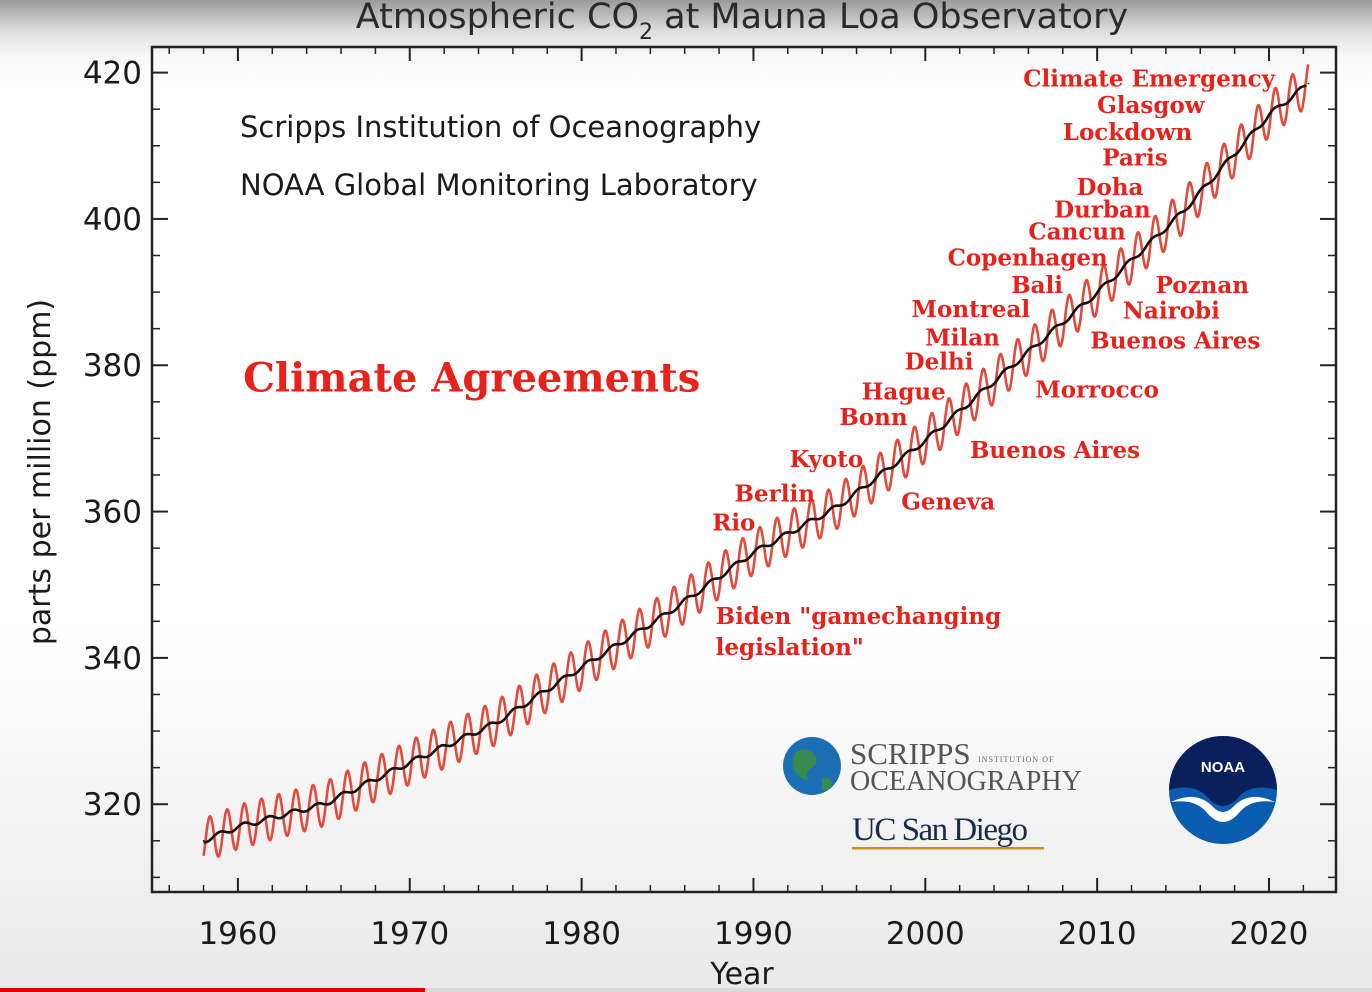 The image size is (1372, 992). I want to click on chart-title: Atmospheric CO2 at Mauna Loa Observatory, so click(742, 22).